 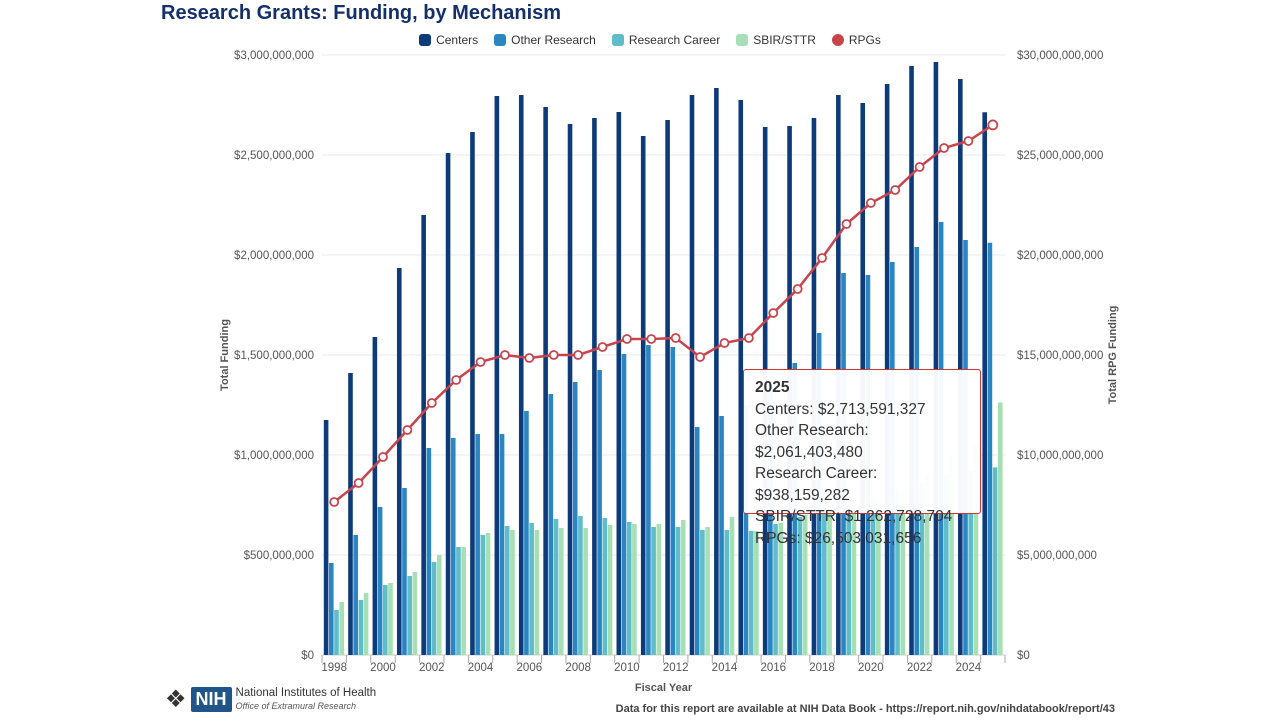 I want to click on y-tick-label: $1,000,000,000, so click(x=274, y=456).